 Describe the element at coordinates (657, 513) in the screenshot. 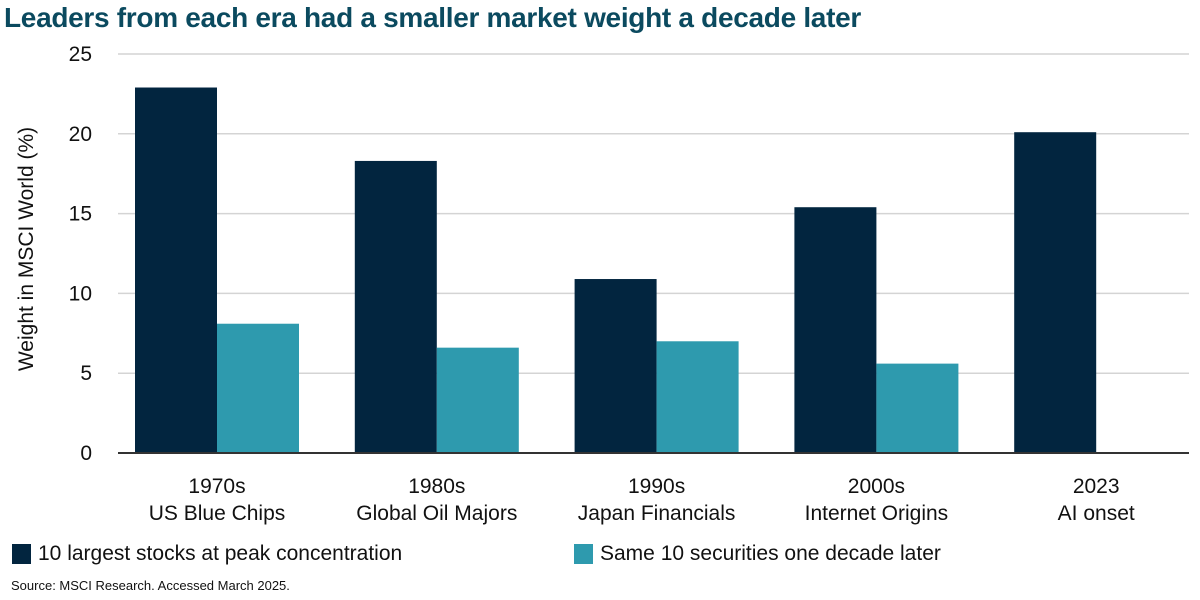

I see `x-category-theme-label: Japan Financials` at that location.